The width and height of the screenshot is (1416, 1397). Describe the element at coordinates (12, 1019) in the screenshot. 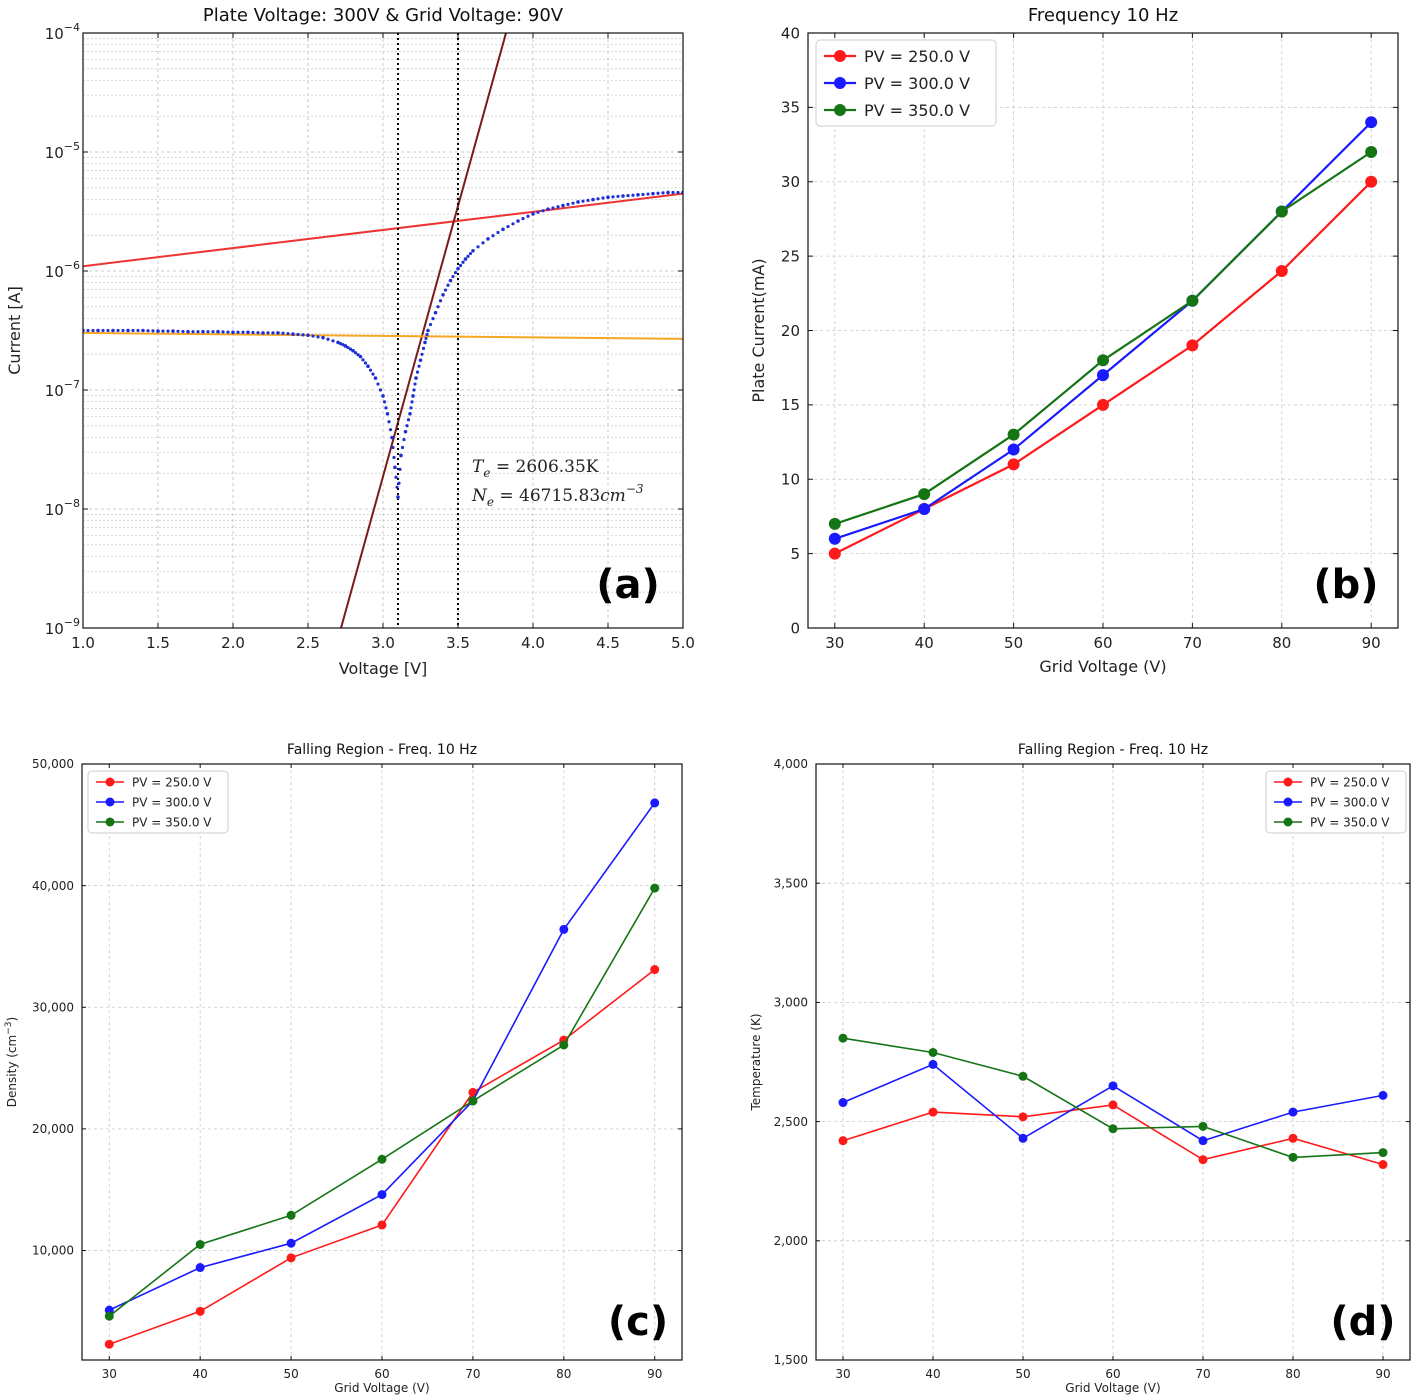

I see `y-axis-label-close: )` at that location.